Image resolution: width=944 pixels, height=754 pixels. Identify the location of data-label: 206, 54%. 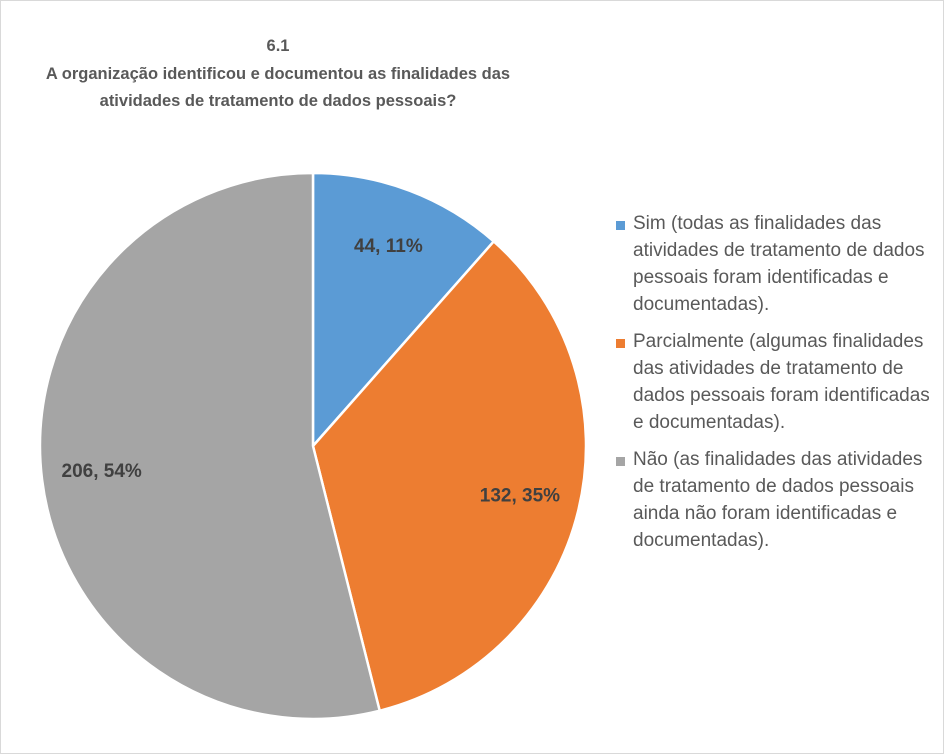
(102, 471).